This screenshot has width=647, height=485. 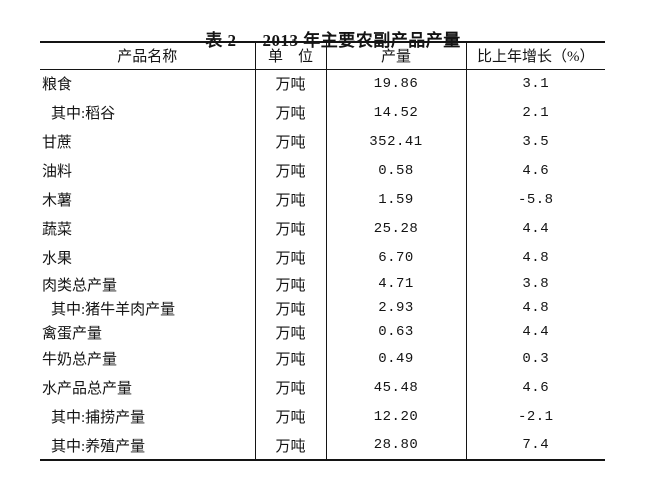 I want to click on table-row: 其中:养殖产量 万吨 28.80 7.4, so click(x=322, y=445).